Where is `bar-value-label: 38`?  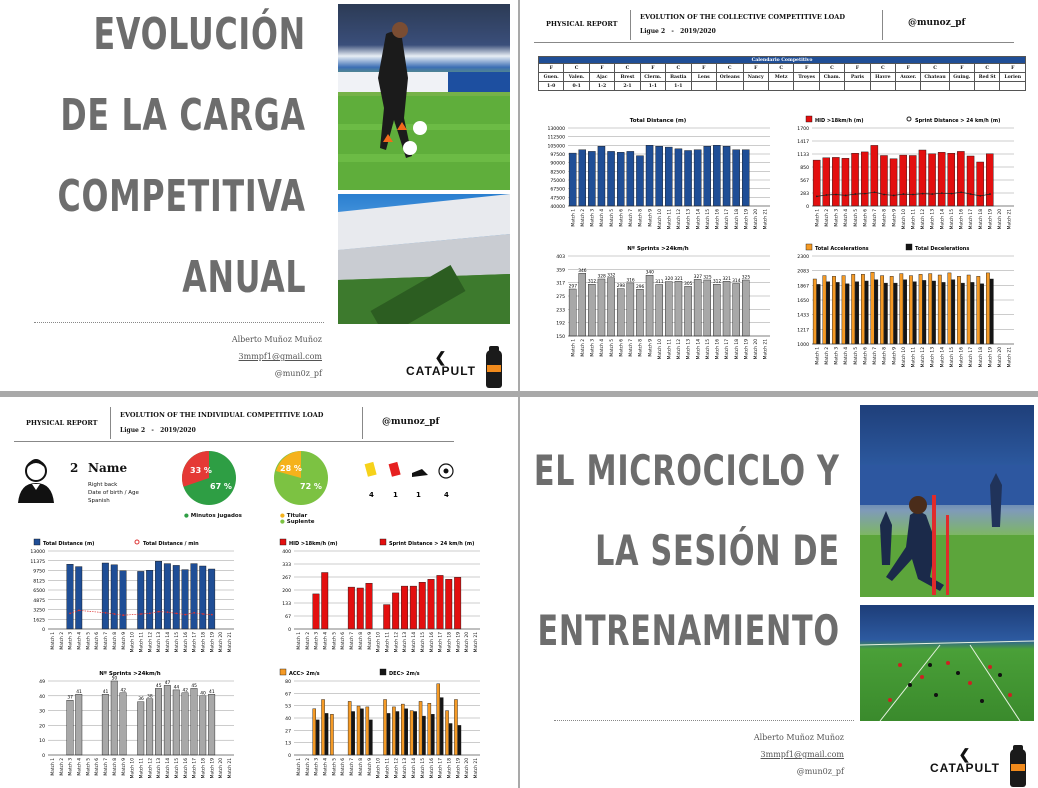 bar-value-label: 38 is located at coordinates (150, 696).